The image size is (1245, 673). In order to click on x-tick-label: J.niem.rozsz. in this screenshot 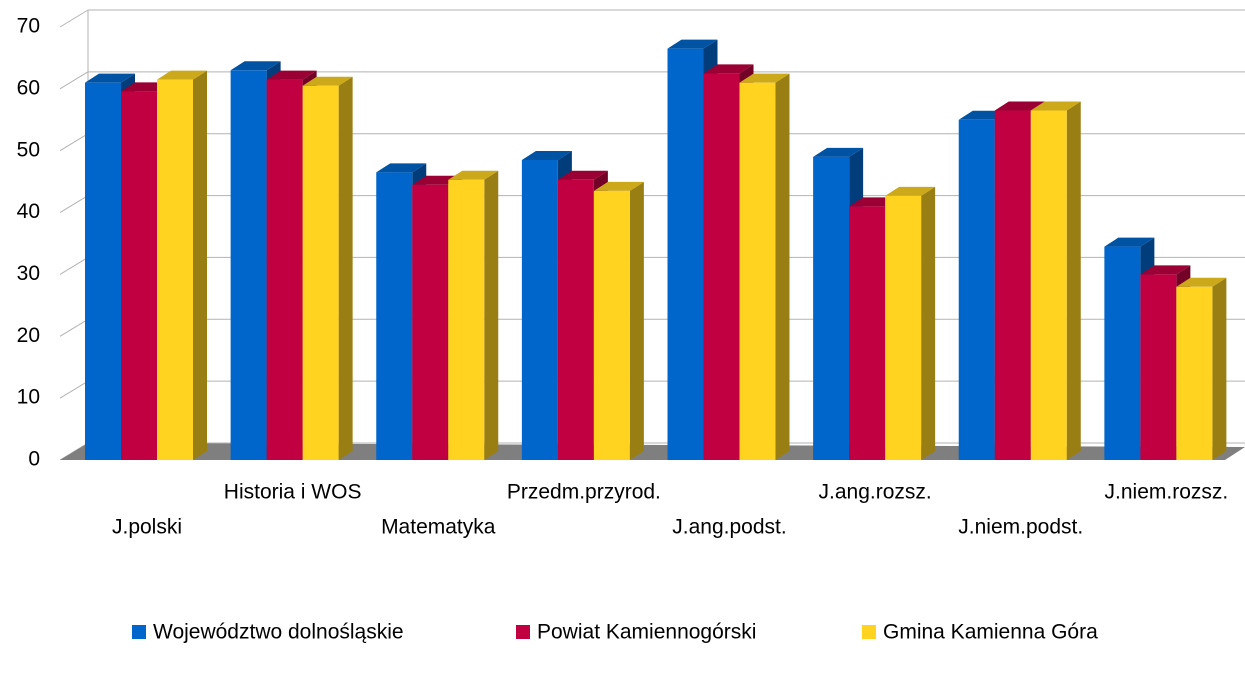, I will do `click(1167, 492)`.